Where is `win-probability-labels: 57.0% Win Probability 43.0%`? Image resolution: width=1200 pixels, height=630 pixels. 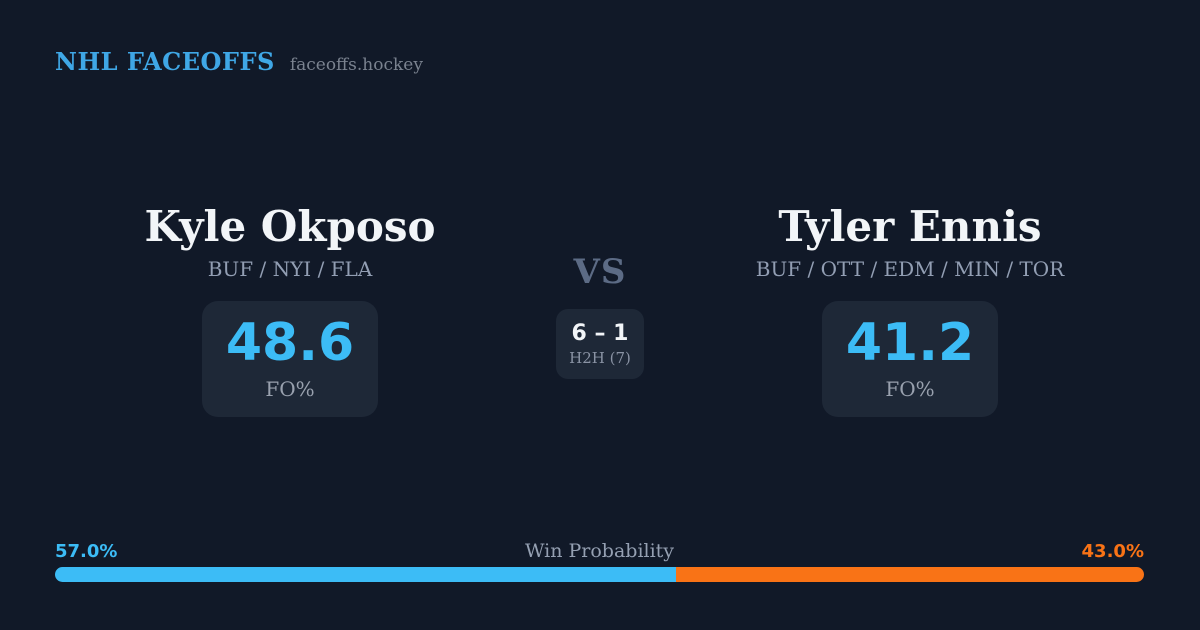 win-probability-labels: 57.0% Win Probability 43.0% is located at coordinates (599, 551).